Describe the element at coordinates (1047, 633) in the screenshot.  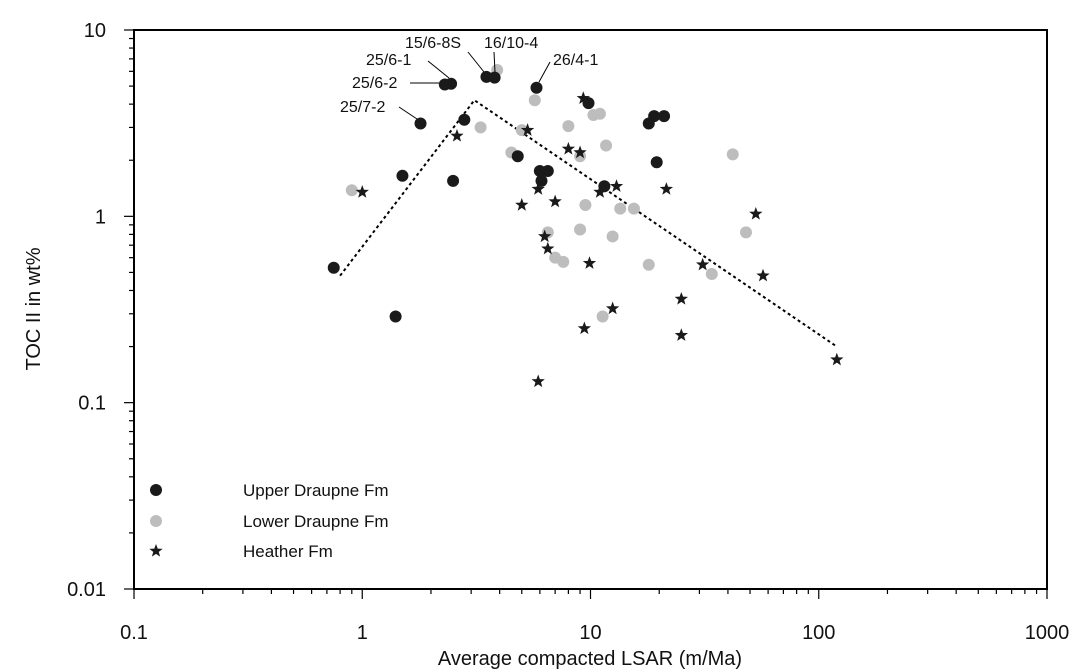
I see `x-tick-label: 1000` at that location.